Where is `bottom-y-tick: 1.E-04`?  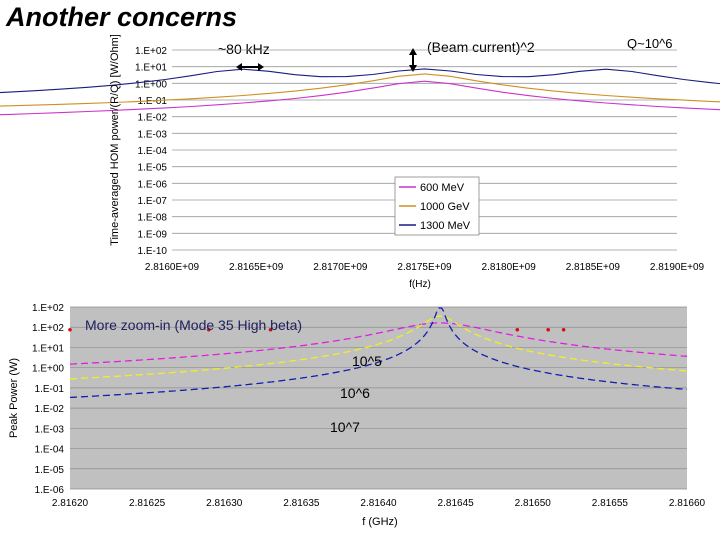
bottom-y-tick: 1.E-04 is located at coordinates (50, 450).